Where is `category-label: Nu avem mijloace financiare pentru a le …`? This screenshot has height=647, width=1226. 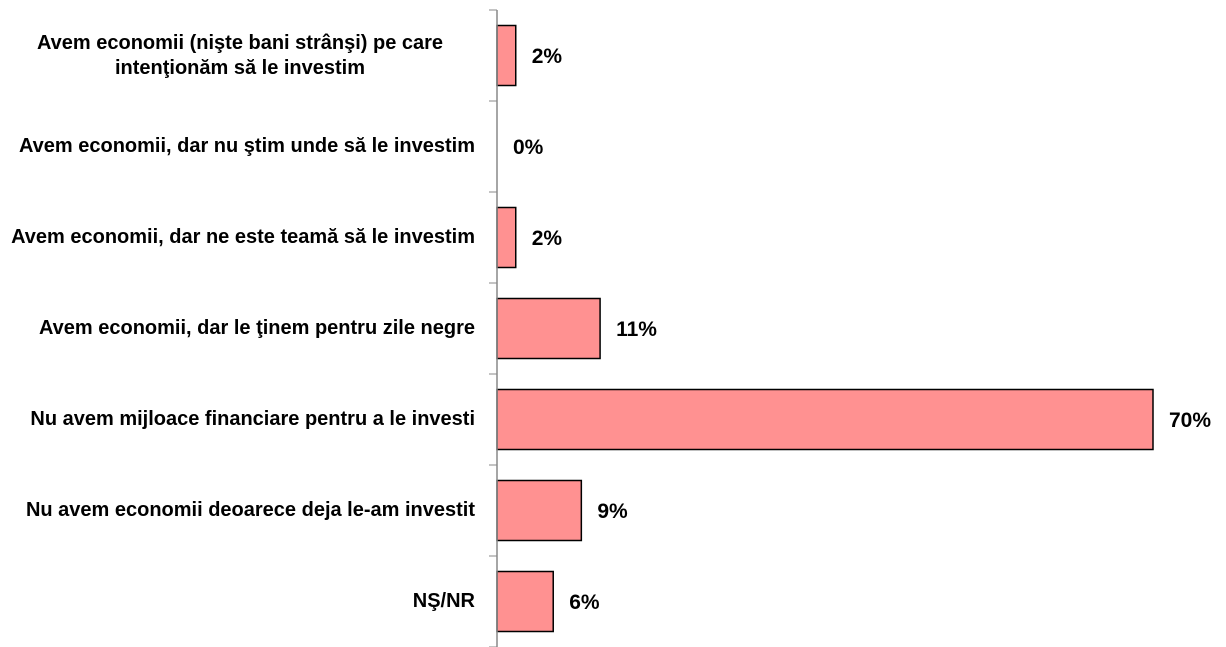 category-label: Nu avem mijloace financiare pentru a le … is located at coordinates (240, 419).